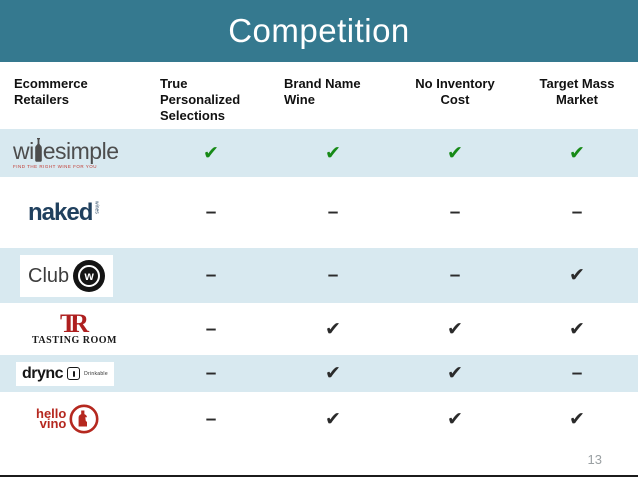  I want to click on winesimple-logo-text-suffix: esimple, so click(80, 150).